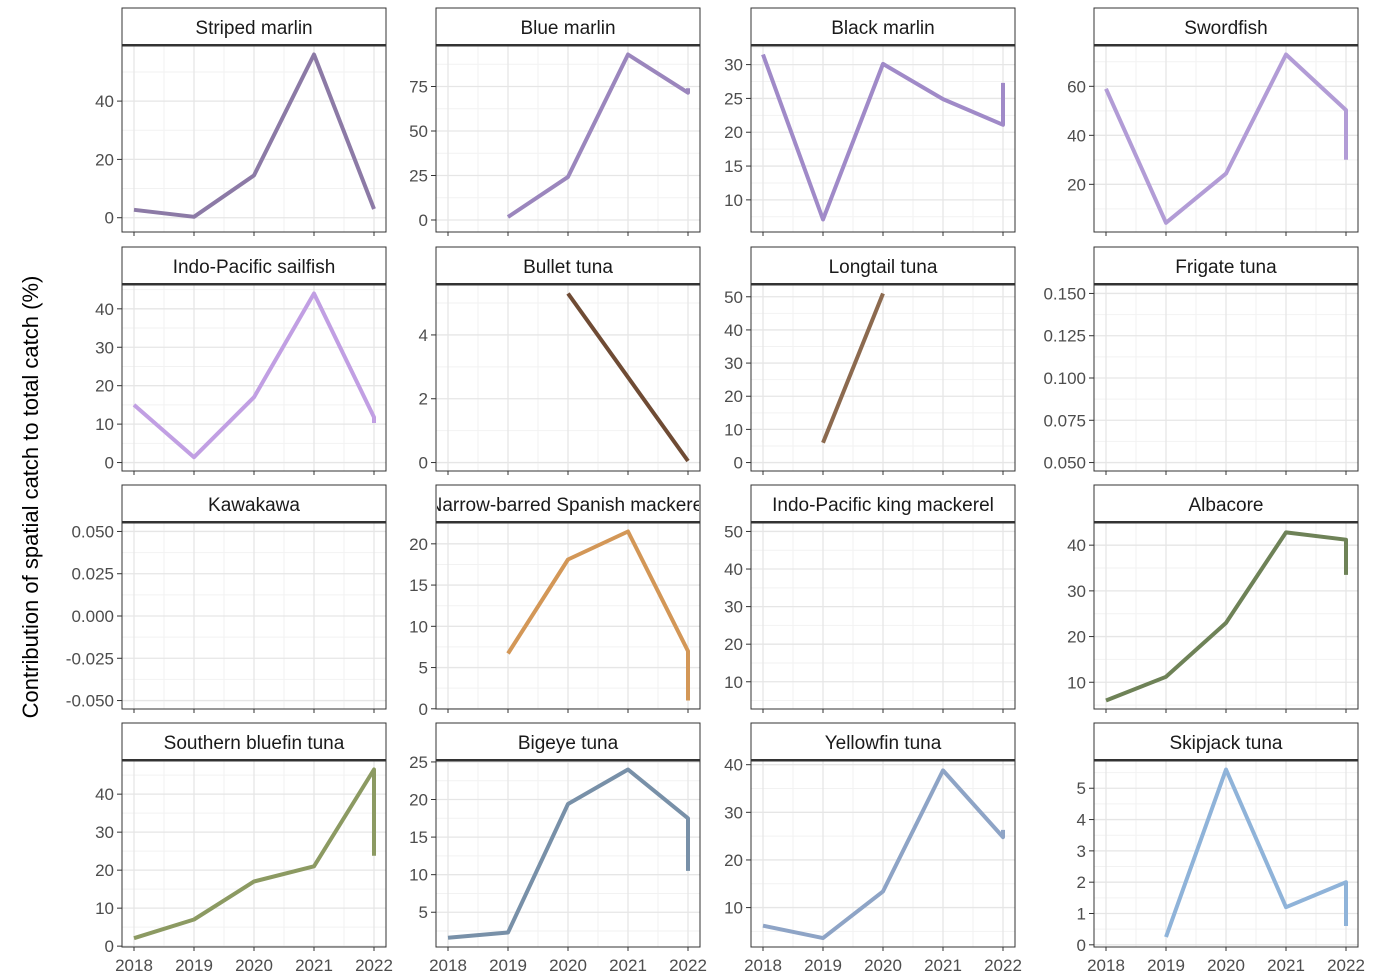 Image resolution: width=1374 pixels, height=977 pixels. I want to click on facet-title: Bullet tuna, so click(568, 267).